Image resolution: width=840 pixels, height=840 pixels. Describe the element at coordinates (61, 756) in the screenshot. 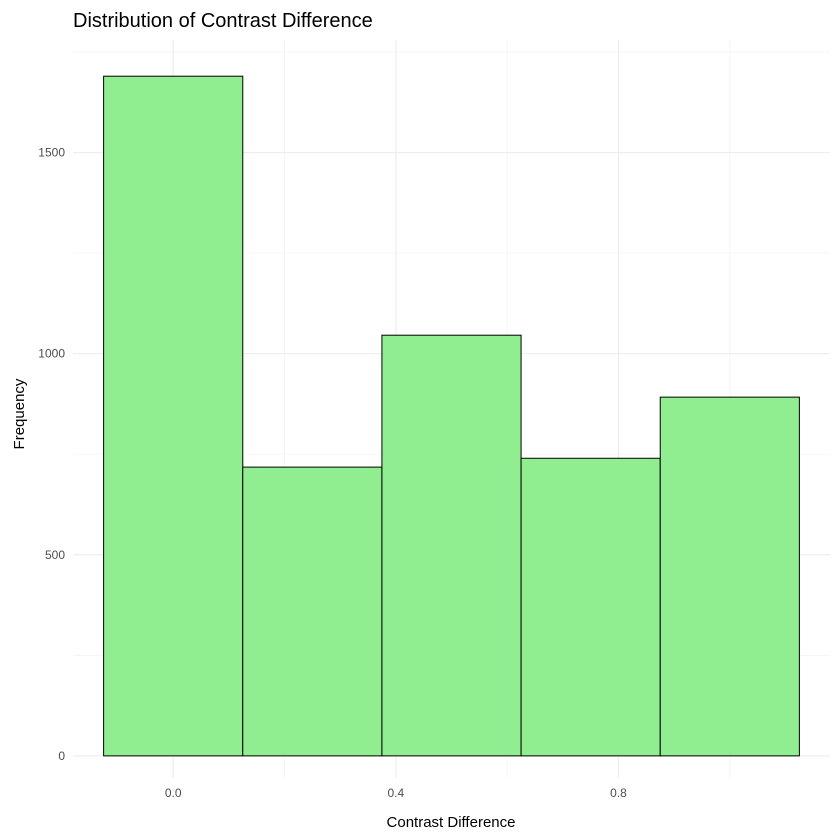

I see `y-tick-label: 0` at that location.